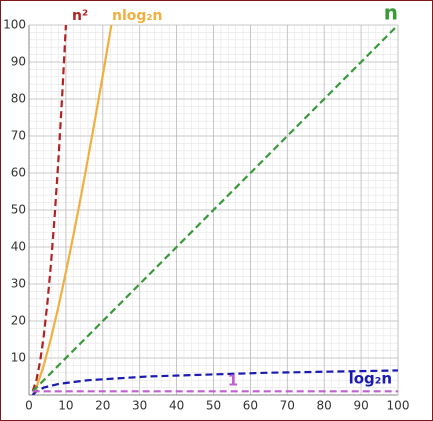 This screenshot has width=433, height=421. What do you see at coordinates (398, 406) in the screenshot?
I see `x-tick-label: 100` at bounding box center [398, 406].